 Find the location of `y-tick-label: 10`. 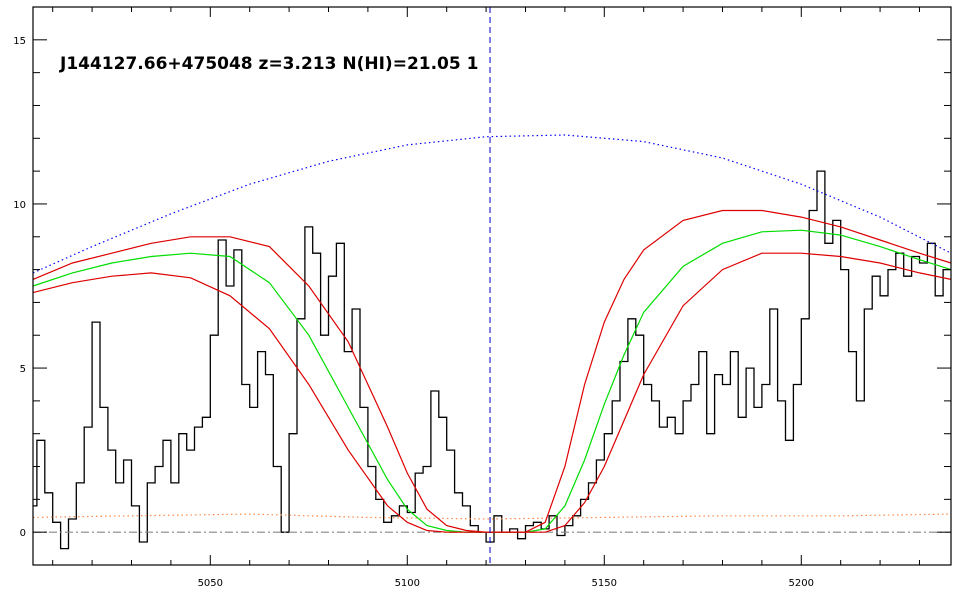

y-tick-label: 10 is located at coordinates (19, 205).